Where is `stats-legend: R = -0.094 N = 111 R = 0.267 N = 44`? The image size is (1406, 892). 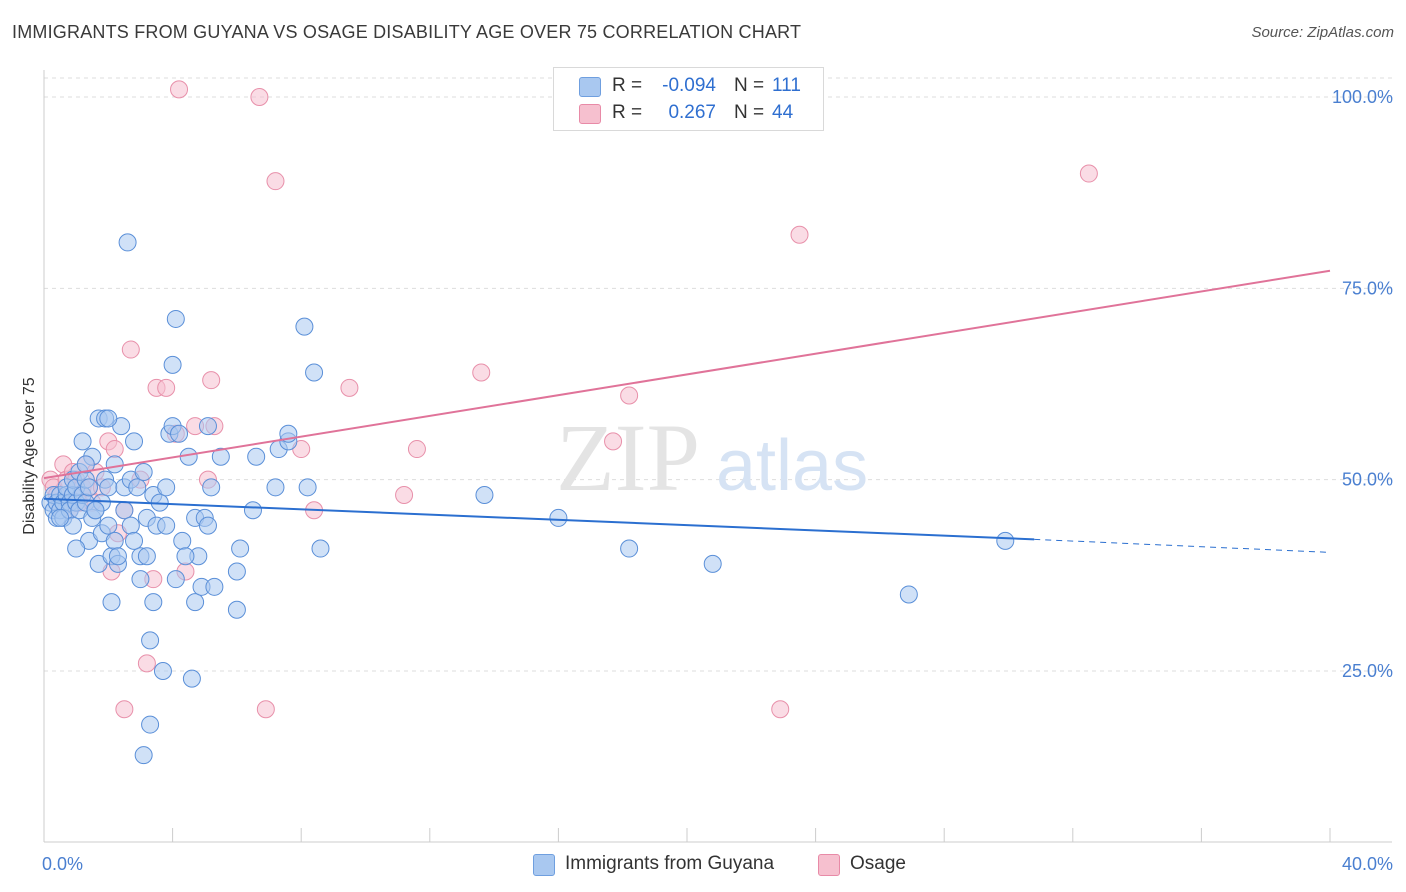
stats-legend: R = -0.094 N = 111 R = 0.267 N = 44 is located at coordinates (688, 99).